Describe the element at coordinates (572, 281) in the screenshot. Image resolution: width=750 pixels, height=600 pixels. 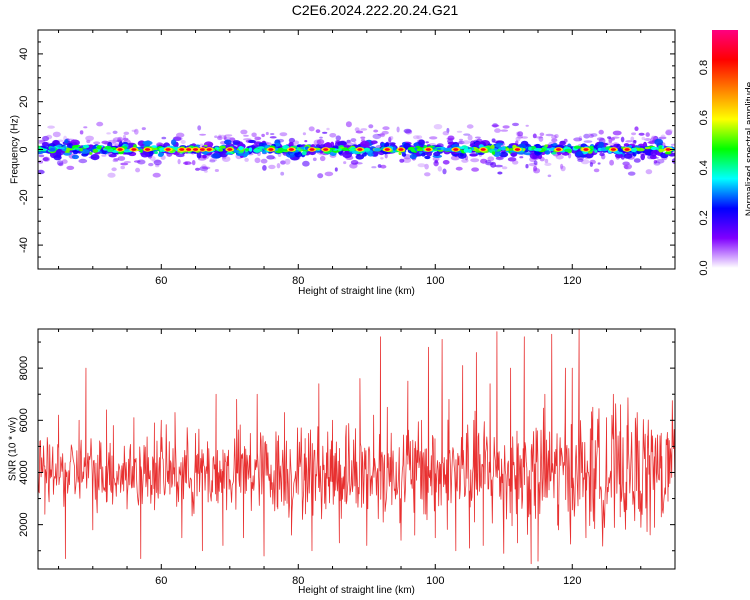
I see `x-tick-label: 120` at that location.